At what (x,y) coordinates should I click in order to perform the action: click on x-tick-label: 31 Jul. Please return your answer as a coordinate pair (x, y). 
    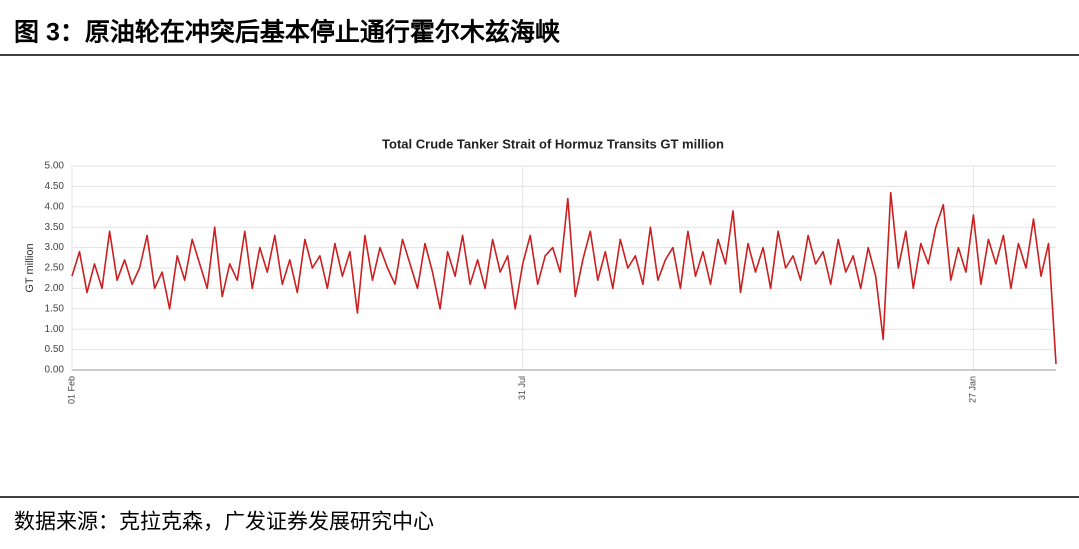
    Looking at the image, I should click on (522, 388).